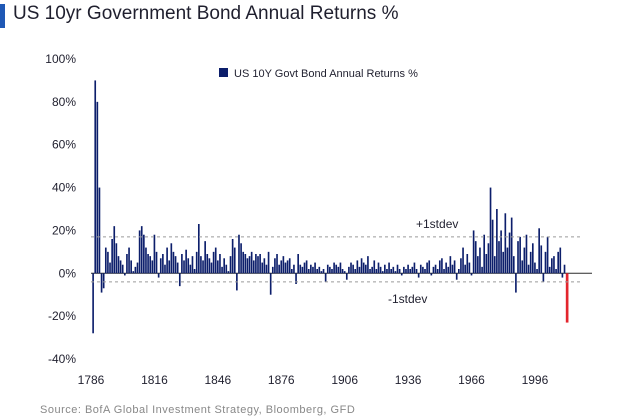 Image resolution: width=630 pixels, height=420 pixels. What do you see at coordinates (471, 380) in the screenshot?
I see `x-tick-label: 1966` at bounding box center [471, 380].